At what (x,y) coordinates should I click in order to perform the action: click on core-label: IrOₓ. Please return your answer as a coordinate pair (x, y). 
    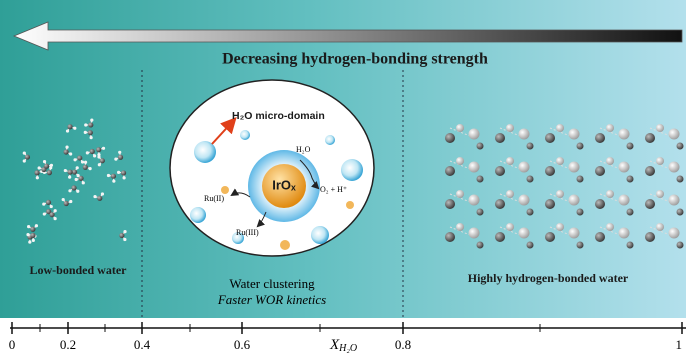
    Looking at the image, I should click on (284, 184).